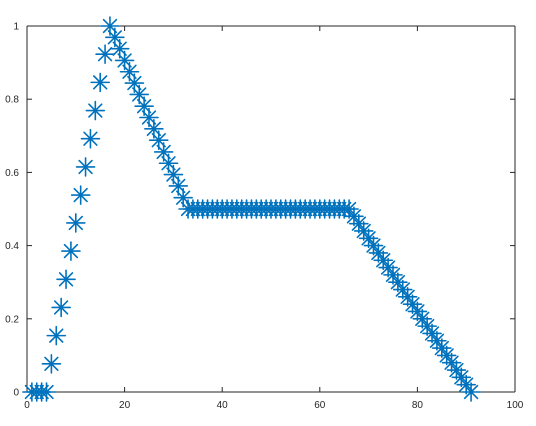  I want to click on x-tick-label: 100, so click(515, 405).